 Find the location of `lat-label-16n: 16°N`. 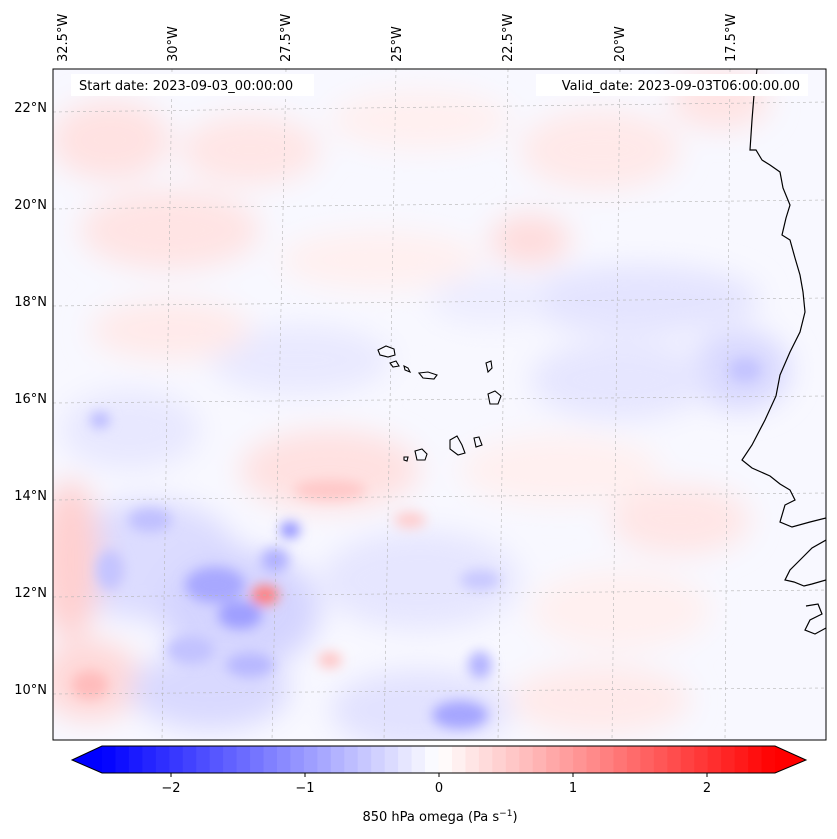

lat-label-16n: 16°N is located at coordinates (30, 399).